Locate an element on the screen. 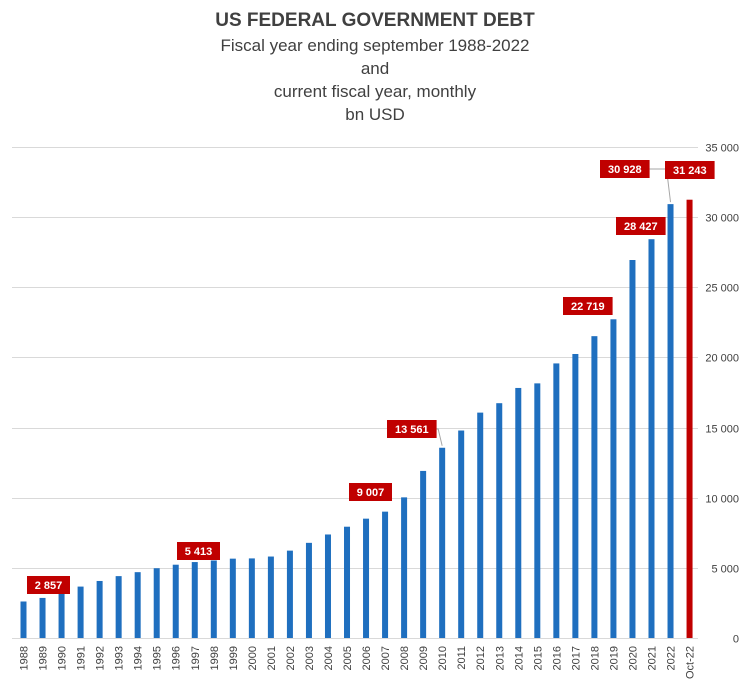  x-tick-label: Oct-22 is located at coordinates (691, 662).